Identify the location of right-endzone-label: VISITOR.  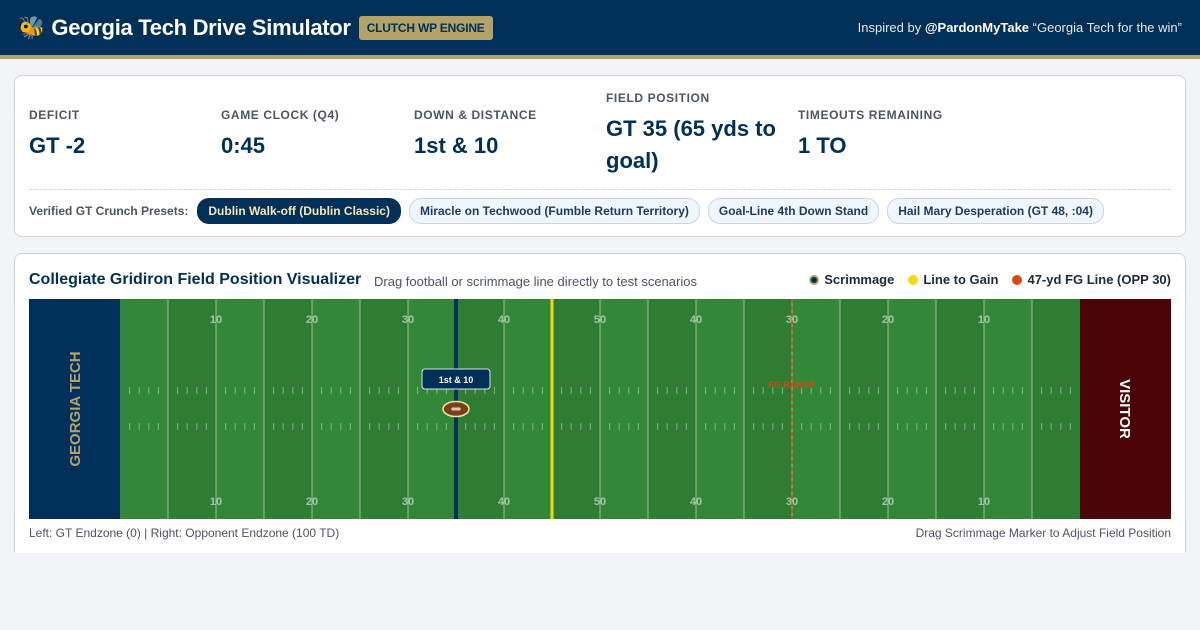
(1124, 409).